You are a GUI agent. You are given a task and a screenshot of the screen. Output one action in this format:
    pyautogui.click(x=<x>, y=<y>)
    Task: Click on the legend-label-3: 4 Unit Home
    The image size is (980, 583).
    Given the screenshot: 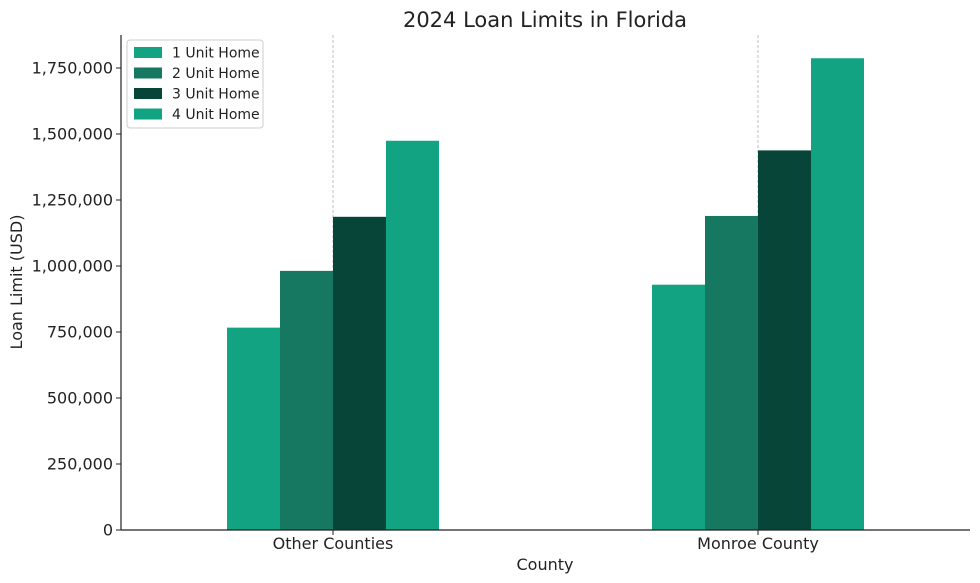 What is the action you would take?
    pyautogui.click(x=216, y=115)
    